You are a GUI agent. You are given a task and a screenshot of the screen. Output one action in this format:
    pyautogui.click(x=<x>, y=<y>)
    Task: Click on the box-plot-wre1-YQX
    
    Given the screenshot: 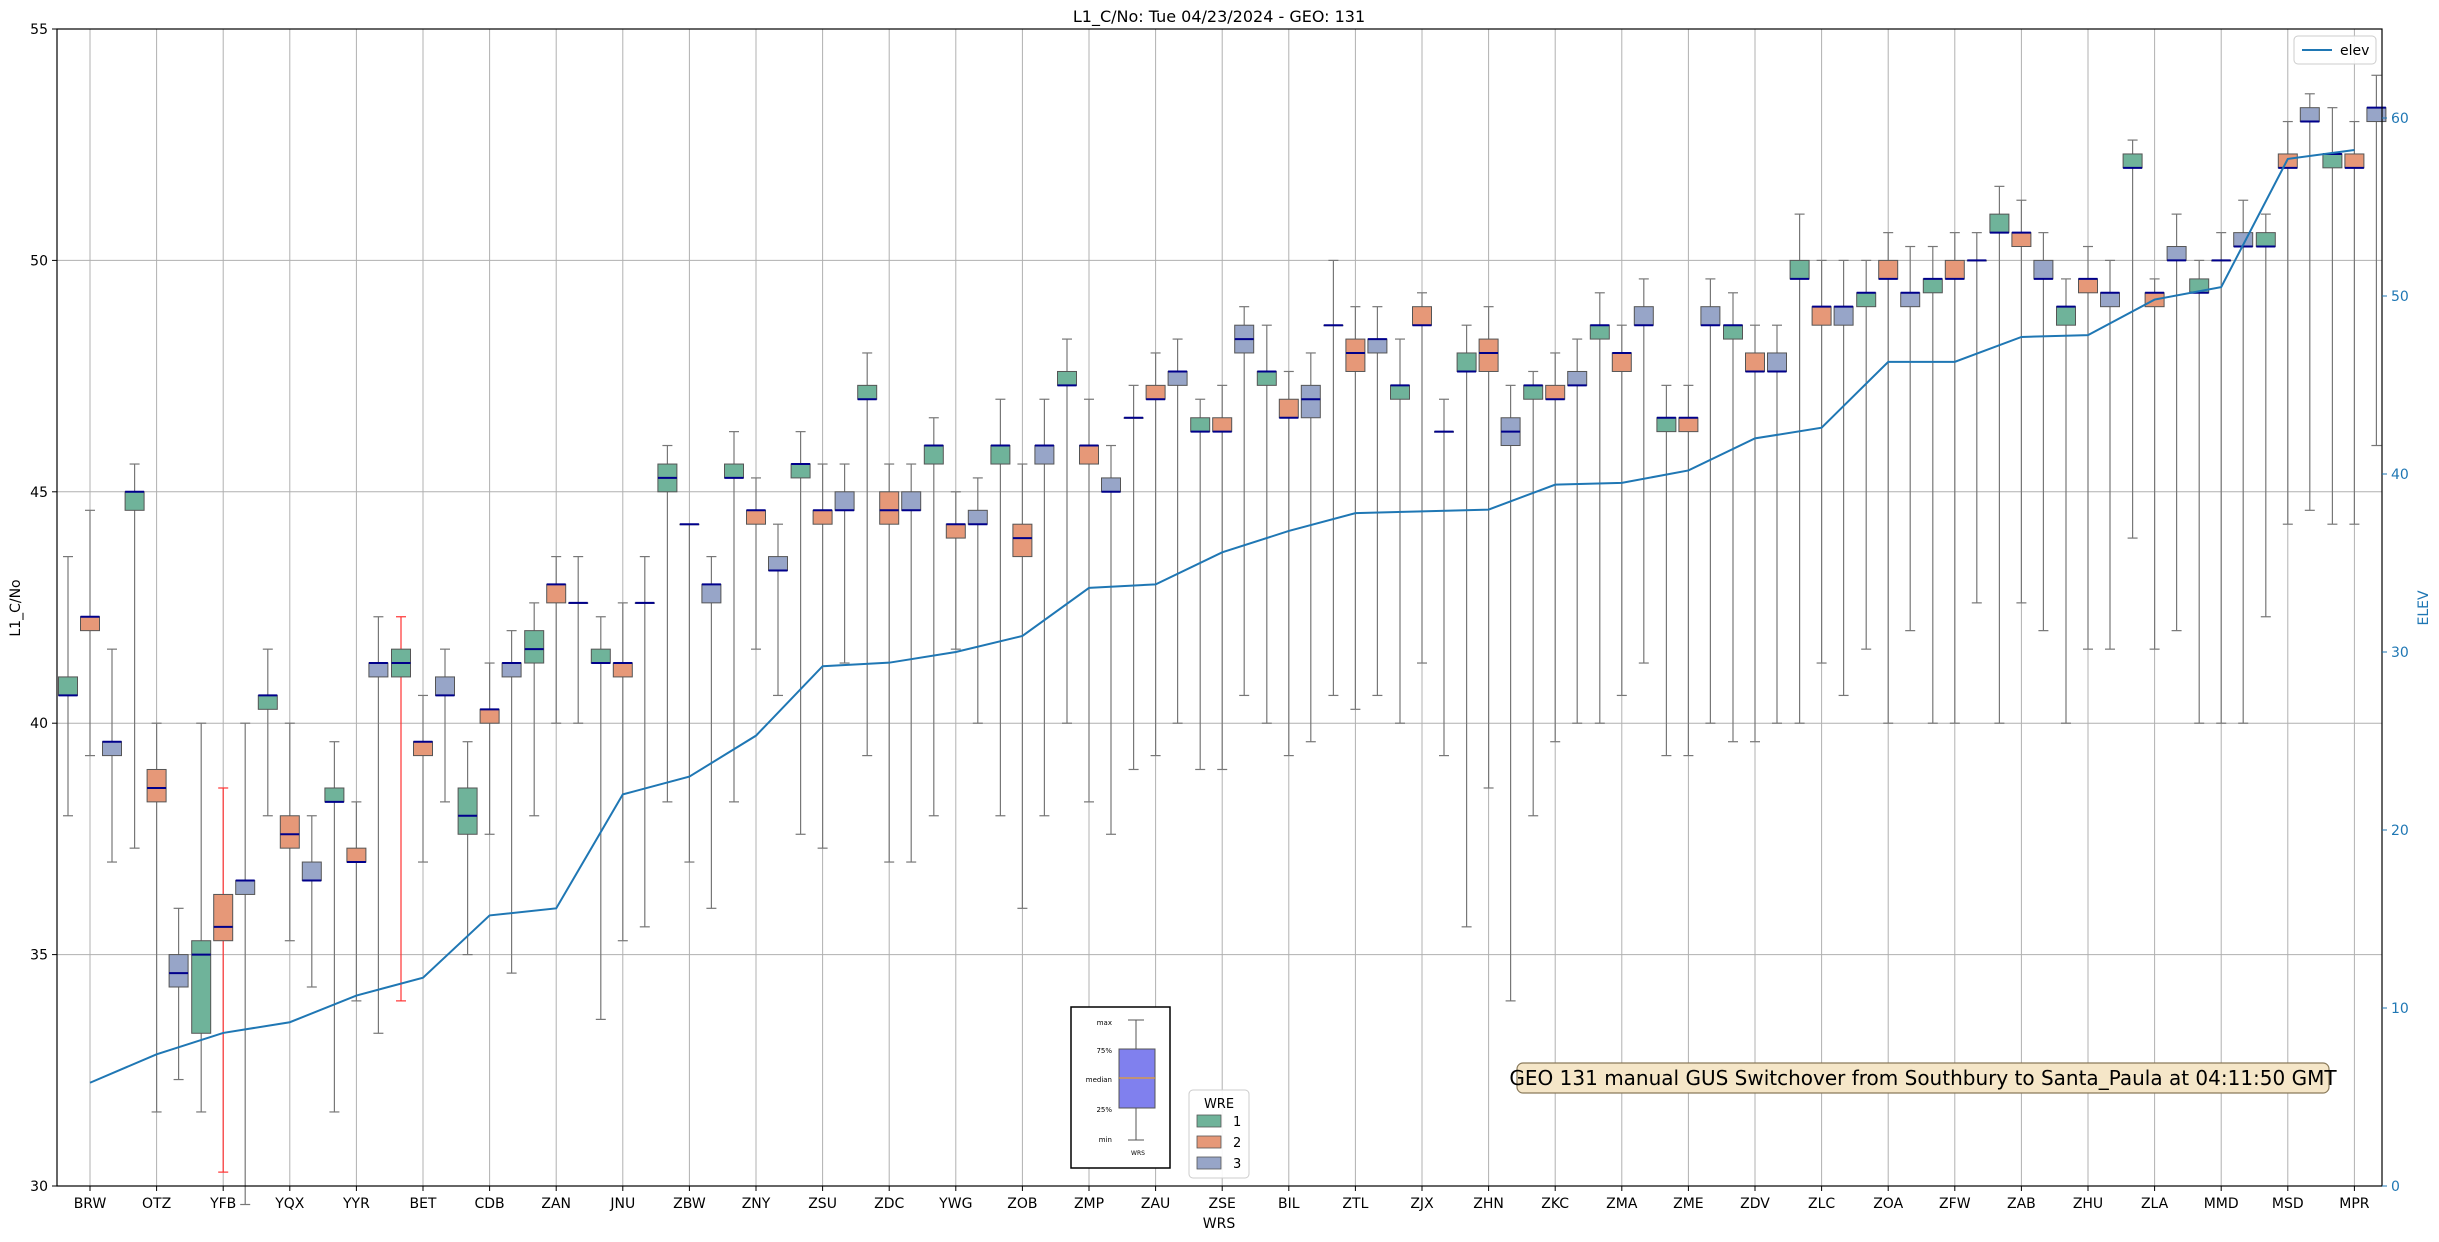 What is the action you would take?
    pyautogui.click(x=267, y=732)
    